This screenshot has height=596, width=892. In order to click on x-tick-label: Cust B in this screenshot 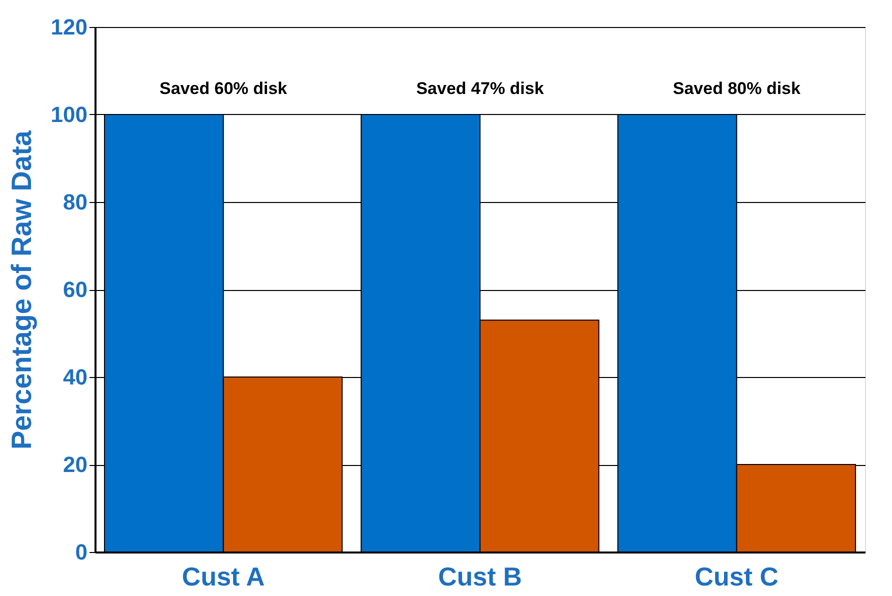, I will do `click(480, 577)`.